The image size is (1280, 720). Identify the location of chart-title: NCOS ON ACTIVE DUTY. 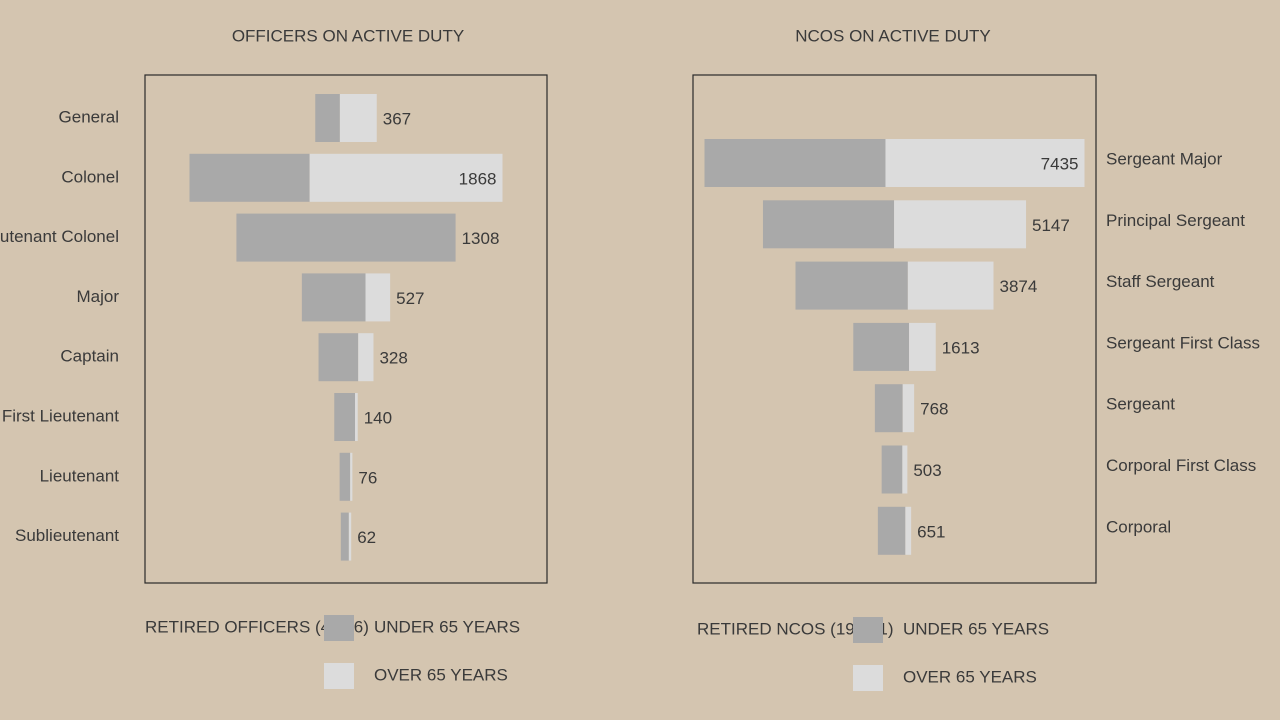
(893, 35).